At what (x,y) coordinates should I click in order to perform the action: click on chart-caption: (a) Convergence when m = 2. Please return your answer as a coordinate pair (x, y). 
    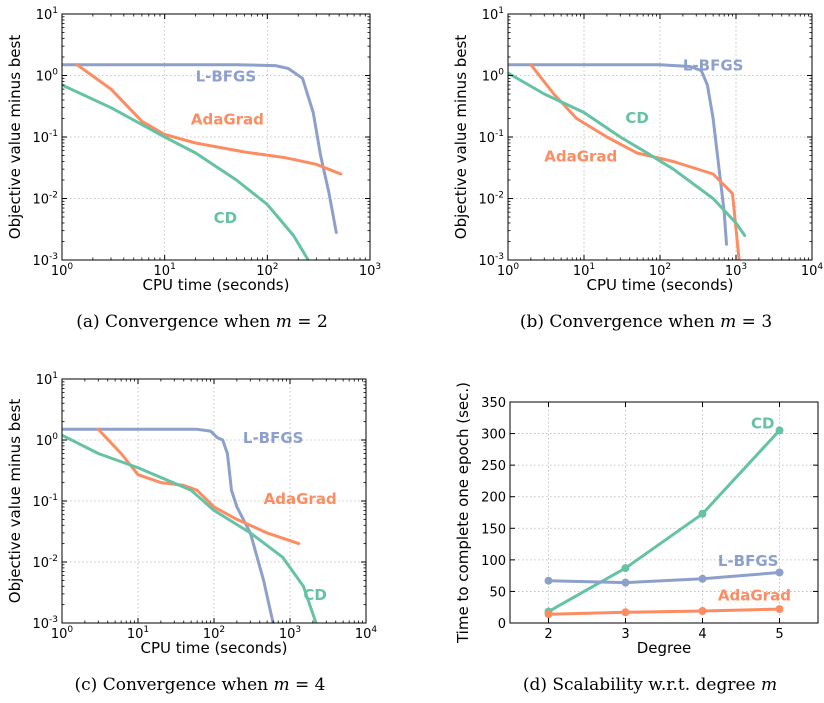
    Looking at the image, I should click on (202, 322).